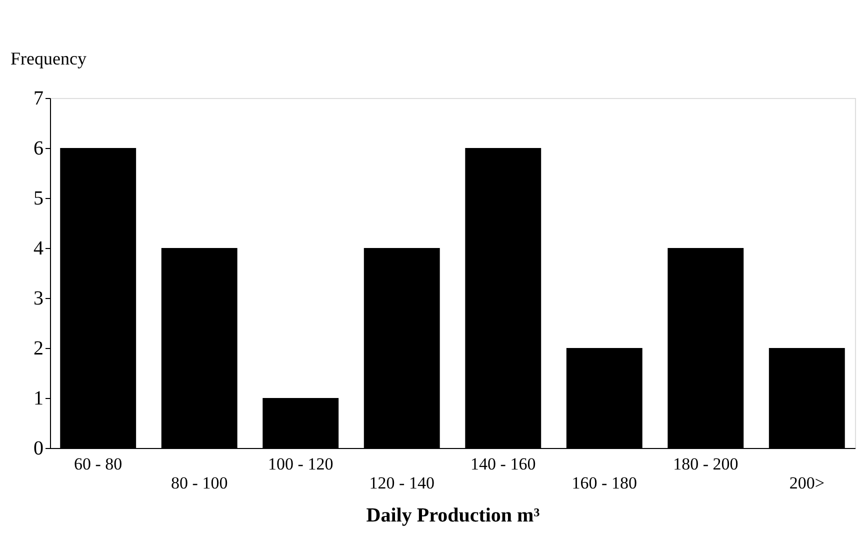  I want to click on x-tick-label: 180 - 200, so click(705, 464).